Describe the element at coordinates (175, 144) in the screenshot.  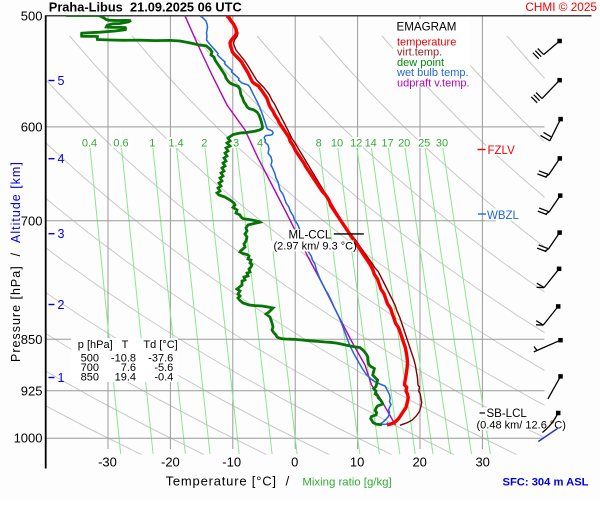
I see `svg-text: 1.4` at that location.